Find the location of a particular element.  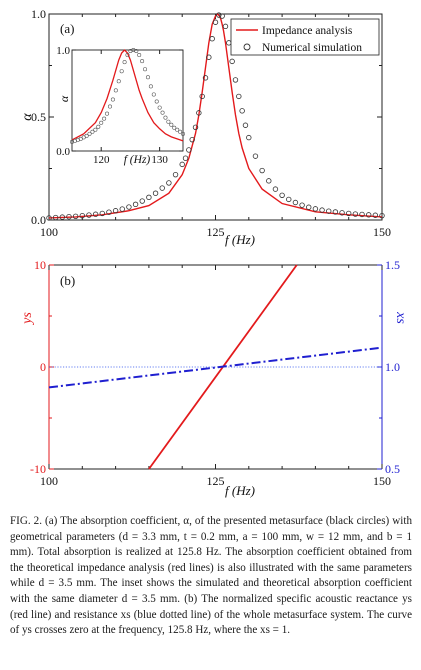

panel-label-b: (b) is located at coordinates (67, 280).